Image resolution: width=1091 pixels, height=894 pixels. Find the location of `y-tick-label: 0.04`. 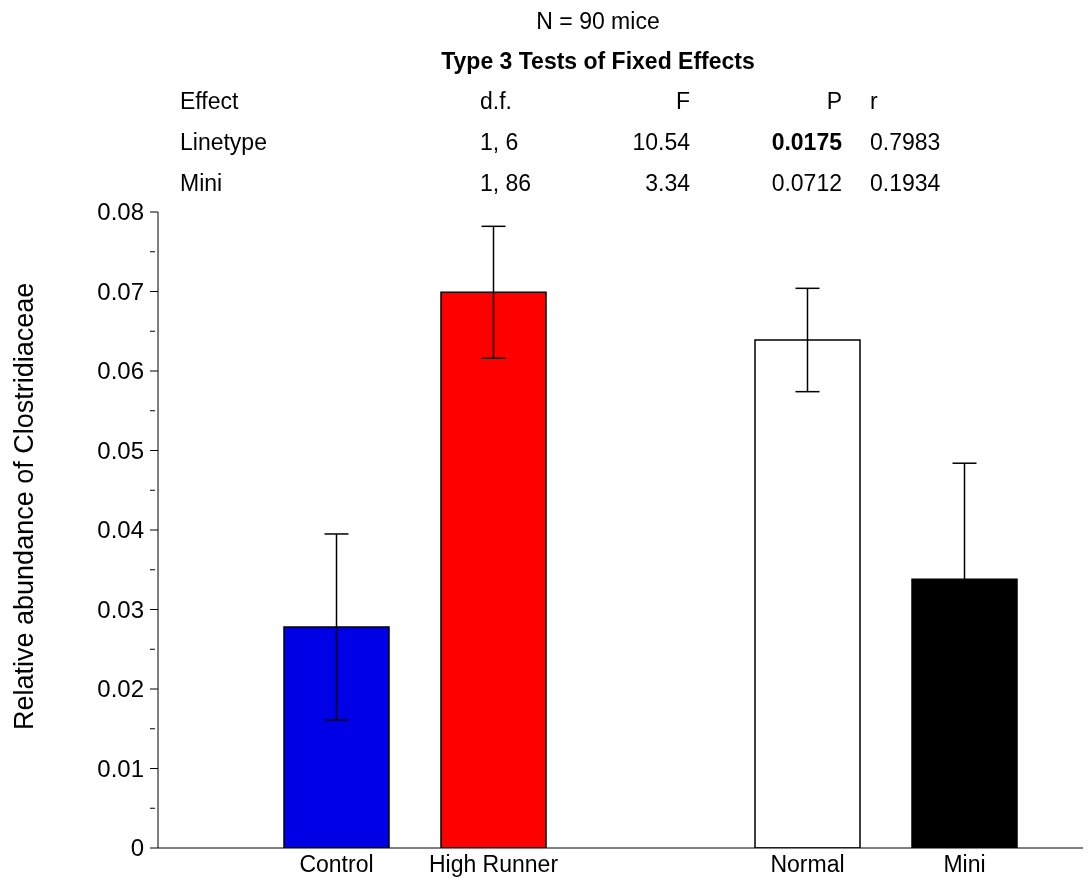

y-tick-label: 0.04 is located at coordinates (120, 530).